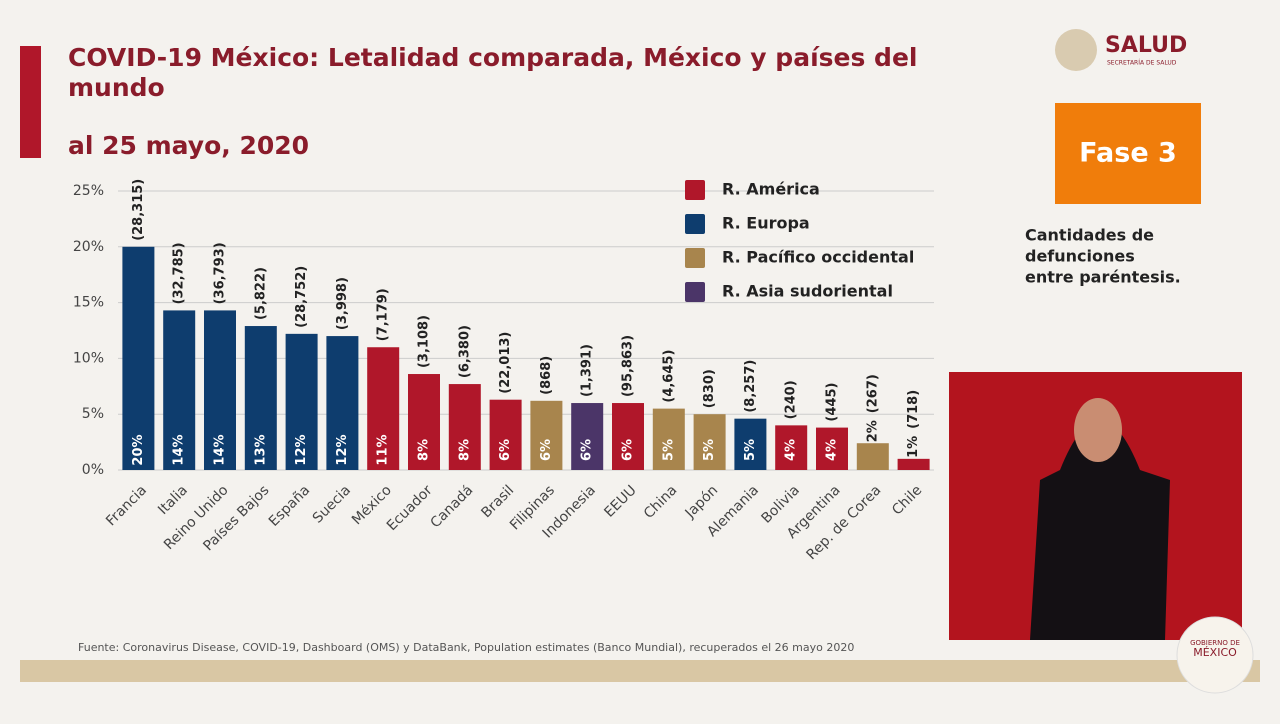 The image size is (1280, 724). I want to click on value-label: 2%, so click(872, 431).